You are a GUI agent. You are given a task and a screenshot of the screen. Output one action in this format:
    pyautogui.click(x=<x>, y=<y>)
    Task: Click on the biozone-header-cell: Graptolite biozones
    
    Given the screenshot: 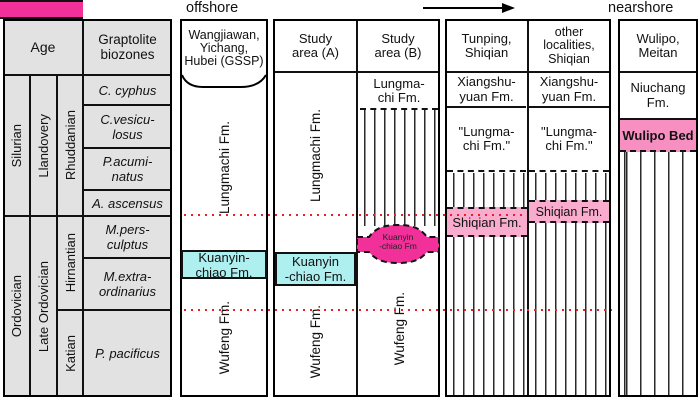 What is the action you would take?
    pyautogui.click(x=127, y=47)
    